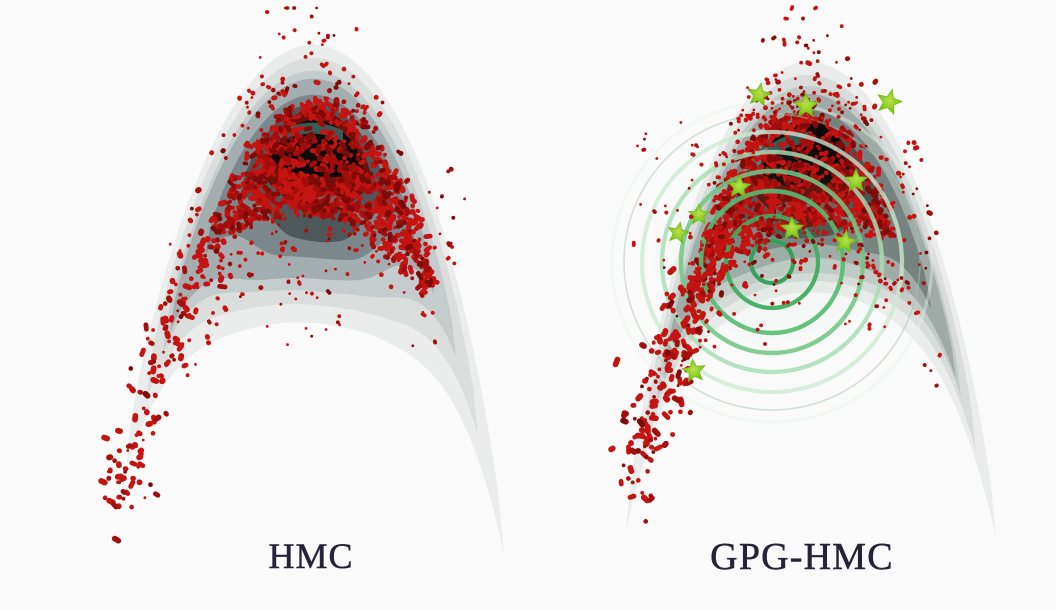 The height and width of the screenshot is (610, 1056). What do you see at coordinates (802, 557) in the screenshot?
I see `svg-text: GPG-HMC` at bounding box center [802, 557].